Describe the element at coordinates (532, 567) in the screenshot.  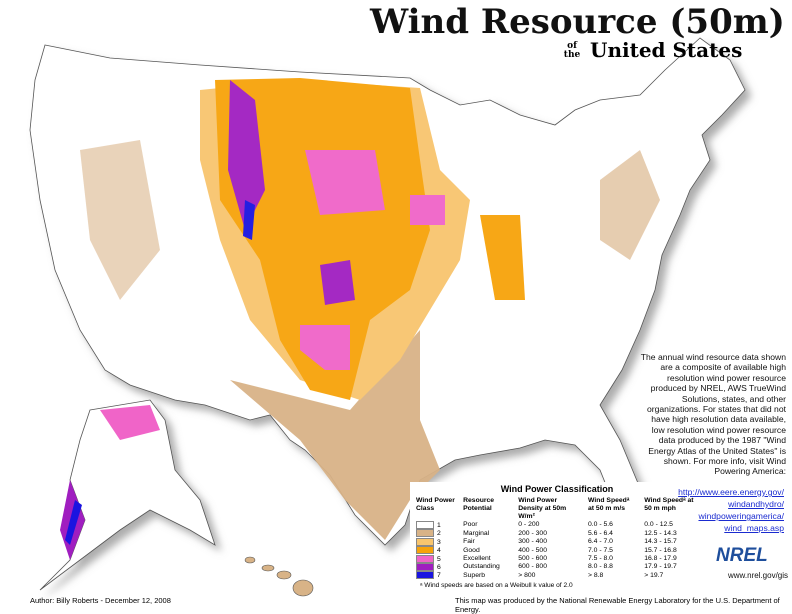
I see `legend-density: 600 - 800` at that location.